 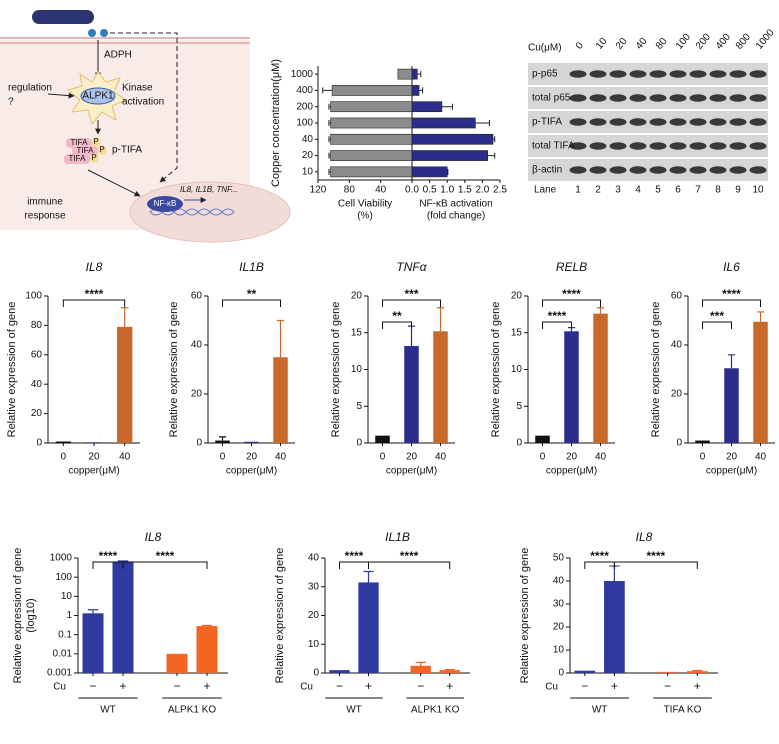 I want to click on chart-title: IL8, so click(x=644, y=537).